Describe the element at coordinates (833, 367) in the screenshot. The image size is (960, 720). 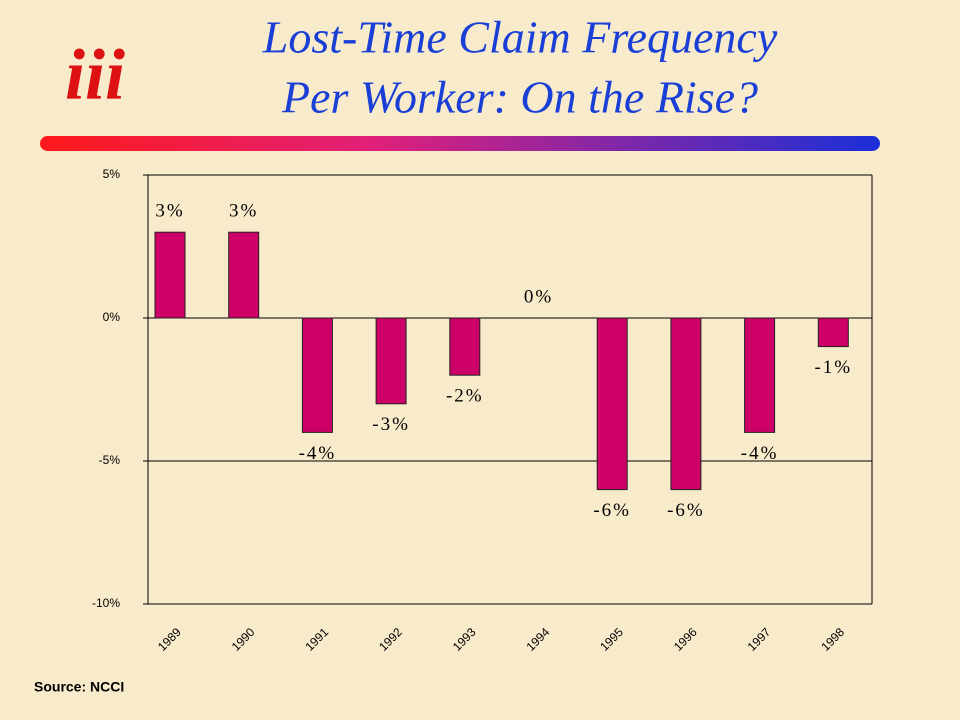
I see `value-label: -1%` at that location.